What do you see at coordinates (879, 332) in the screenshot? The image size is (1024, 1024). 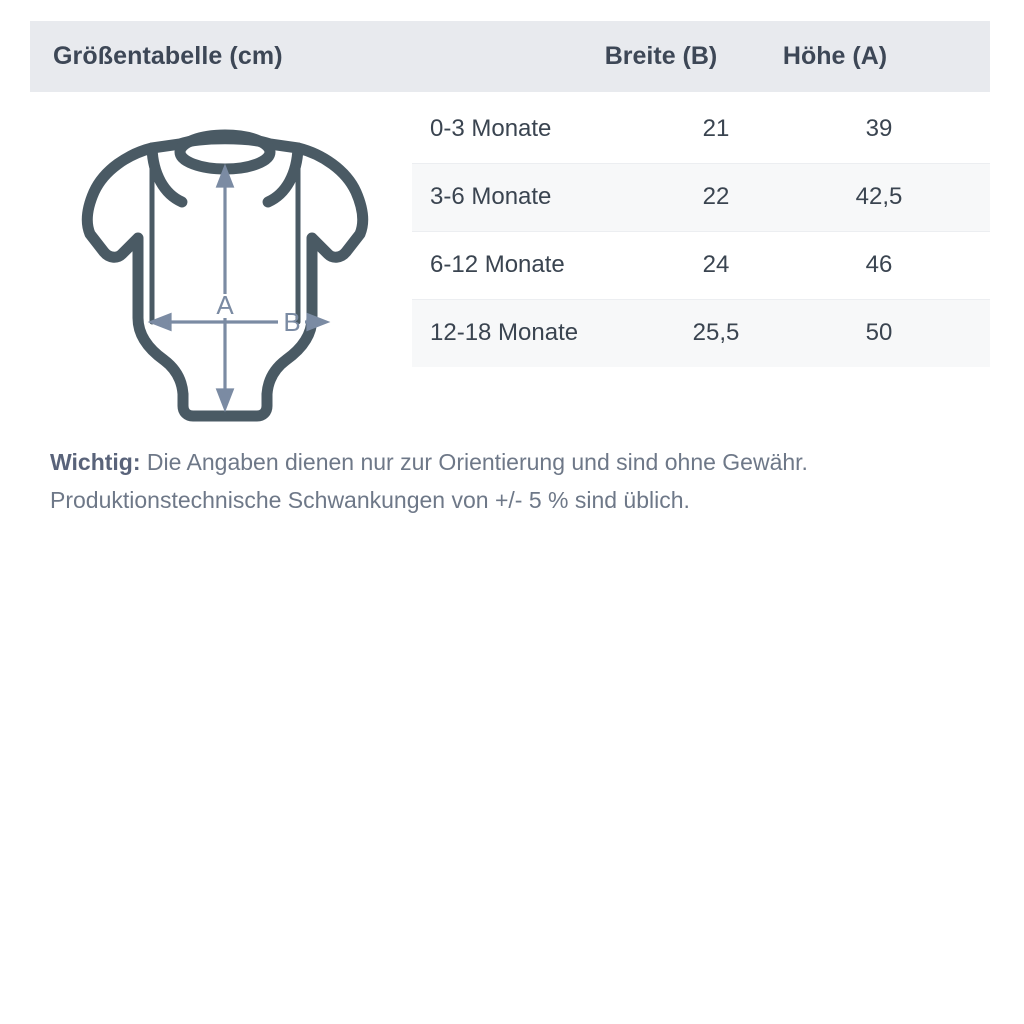 I see `cell-height: 50` at bounding box center [879, 332].